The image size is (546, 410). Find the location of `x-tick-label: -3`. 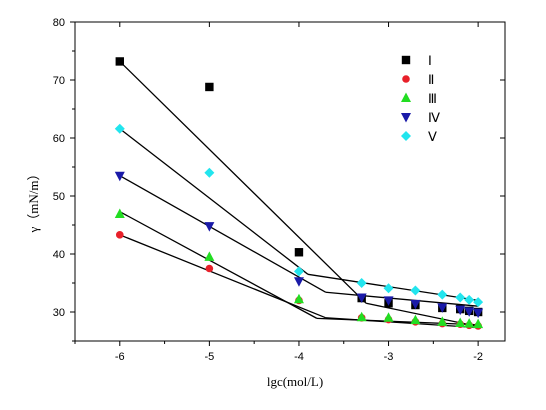

x-tick-label: -3 is located at coordinates (389, 357).